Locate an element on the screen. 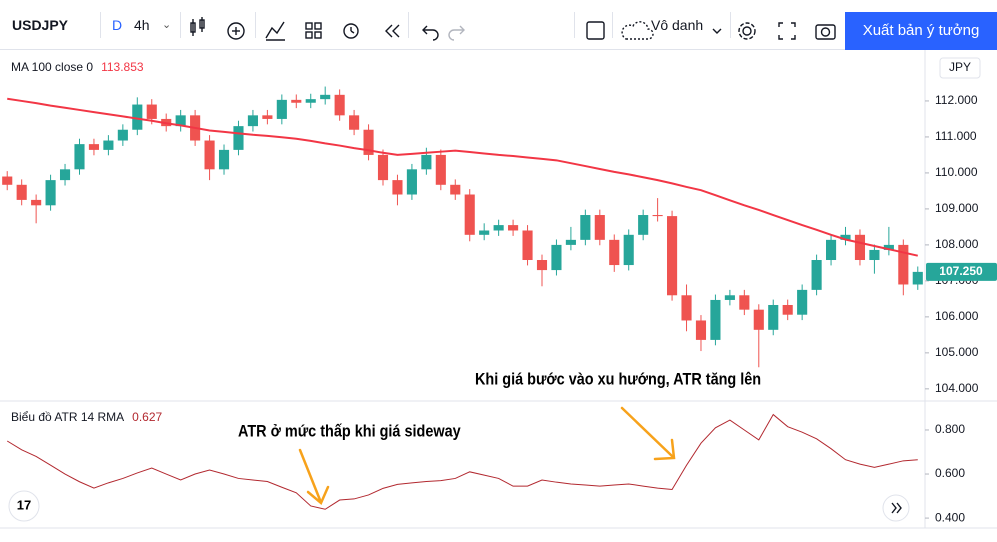  y-tick-label: 106.000 is located at coordinates (957, 316).